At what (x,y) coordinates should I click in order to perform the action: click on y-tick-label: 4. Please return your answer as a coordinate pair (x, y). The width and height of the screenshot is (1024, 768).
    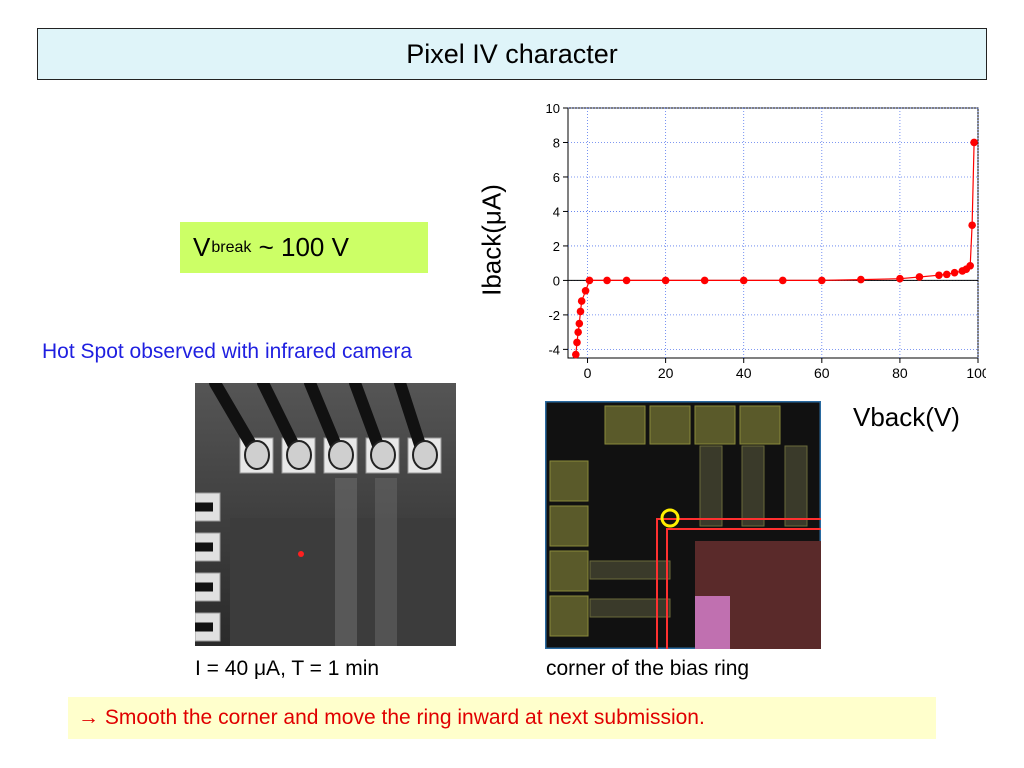
    Looking at the image, I should click on (556, 211).